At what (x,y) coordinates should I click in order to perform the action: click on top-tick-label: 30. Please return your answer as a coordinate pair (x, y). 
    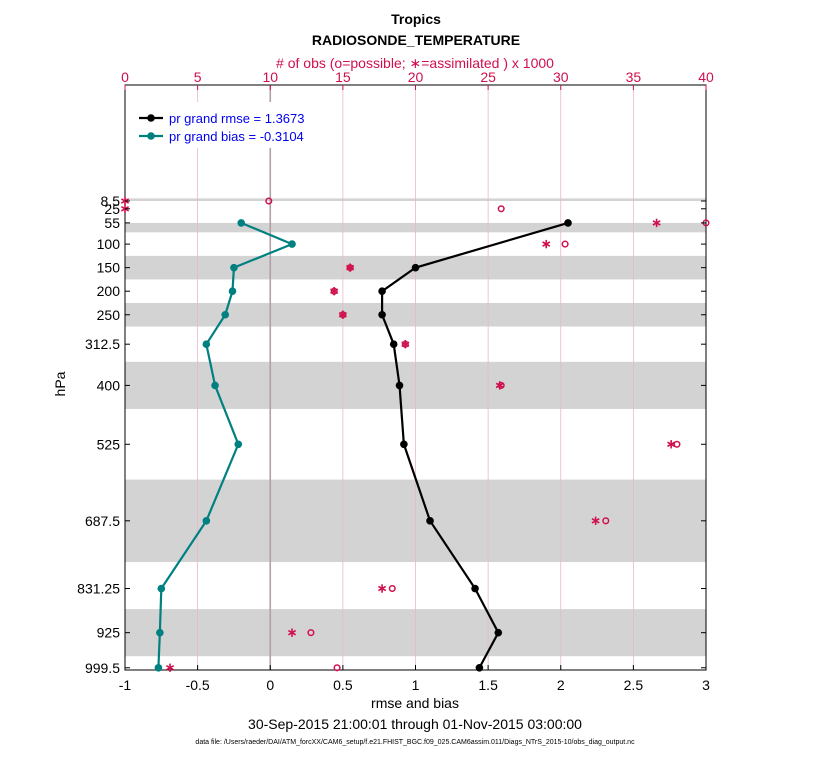
    Looking at the image, I should click on (561, 77).